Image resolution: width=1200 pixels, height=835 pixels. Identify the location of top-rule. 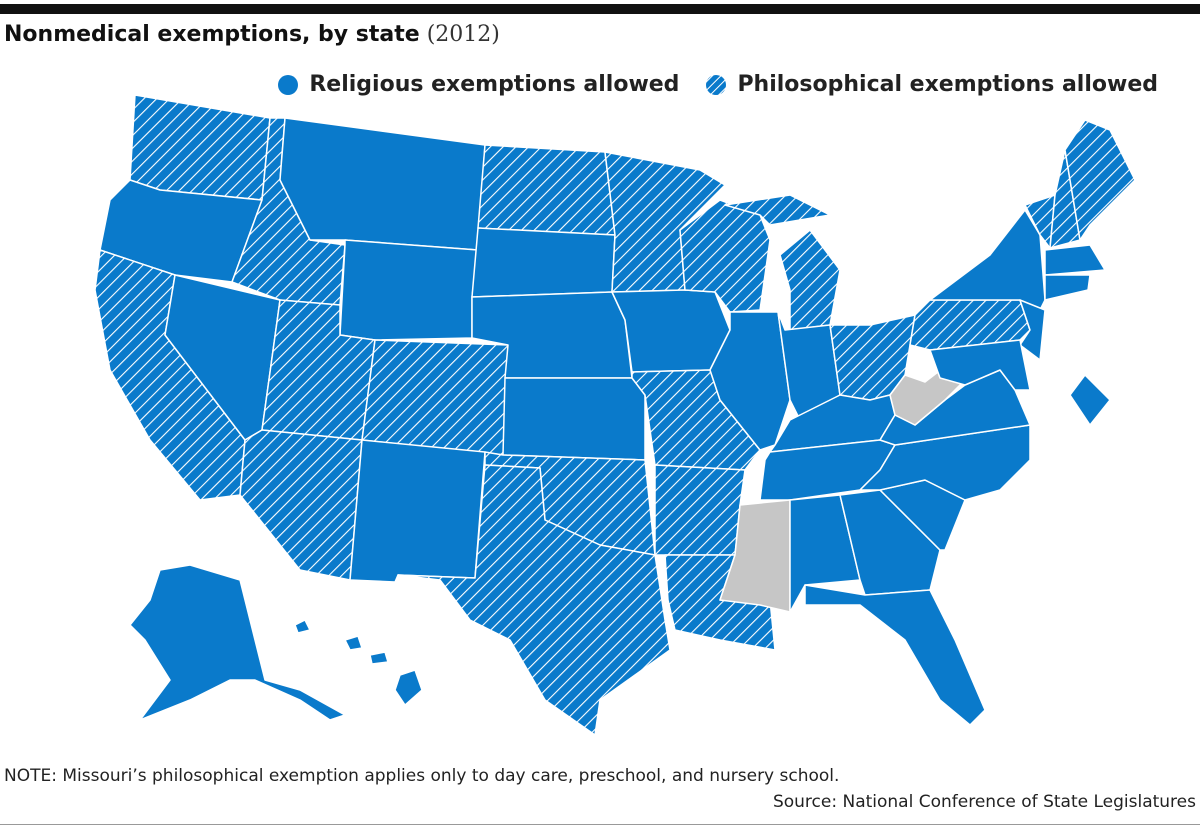
(600, 9).